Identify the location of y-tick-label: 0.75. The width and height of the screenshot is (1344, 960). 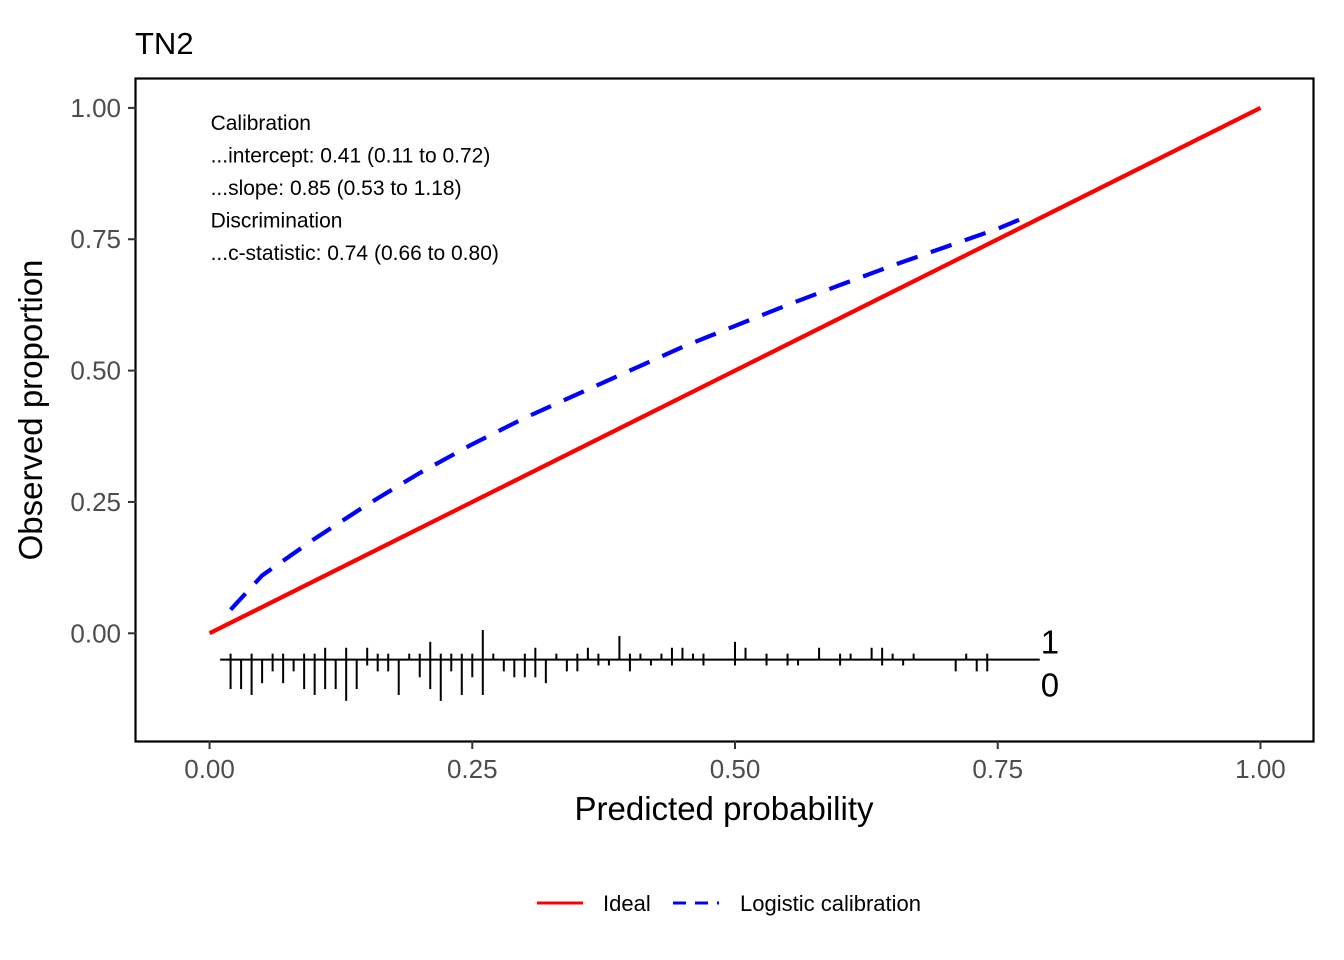
(95, 239).